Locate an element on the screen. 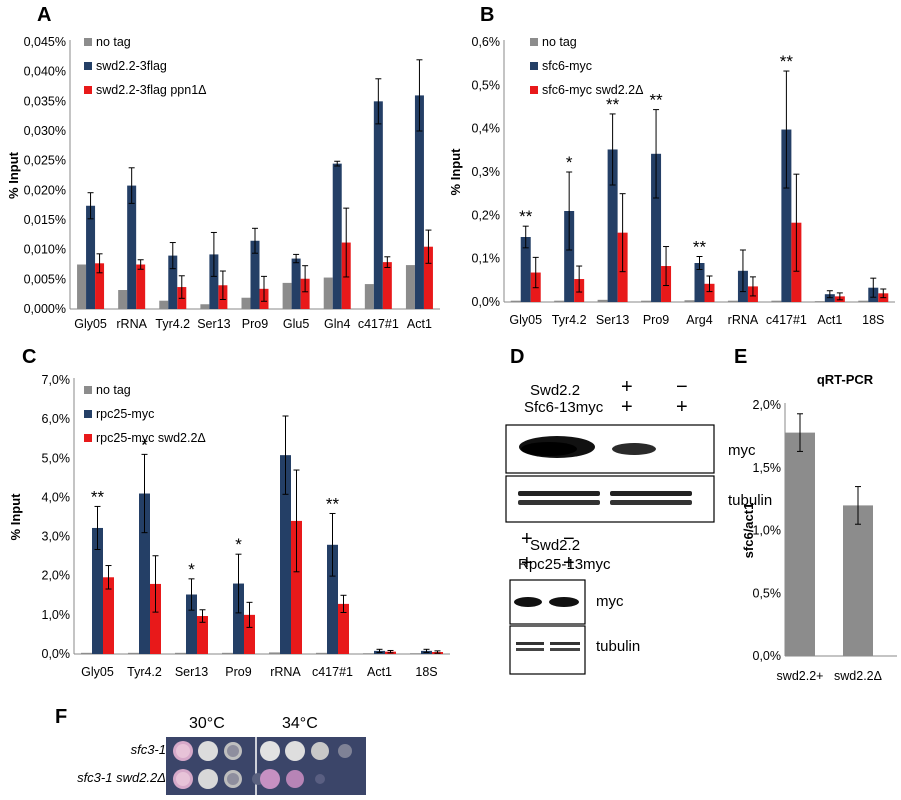 This screenshot has width=901, height=800. spot-temp-30: 30°C is located at coordinates (207, 723).